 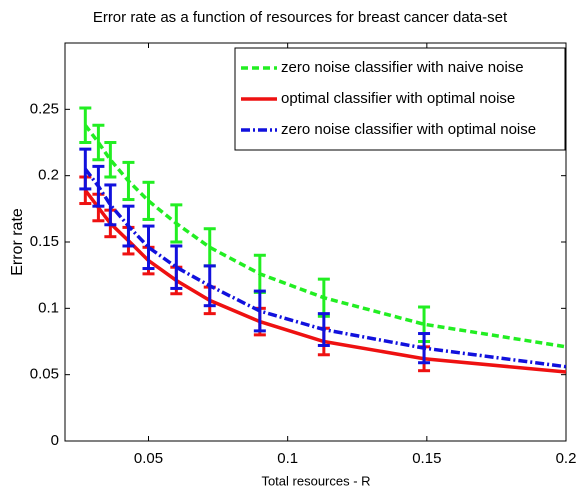 I want to click on y-tick-label: 0.25, so click(x=44, y=108).